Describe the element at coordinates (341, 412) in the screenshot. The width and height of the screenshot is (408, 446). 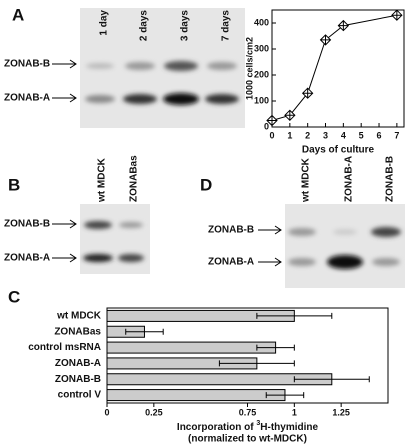
I see `x-tick-label: 1.25` at that location.